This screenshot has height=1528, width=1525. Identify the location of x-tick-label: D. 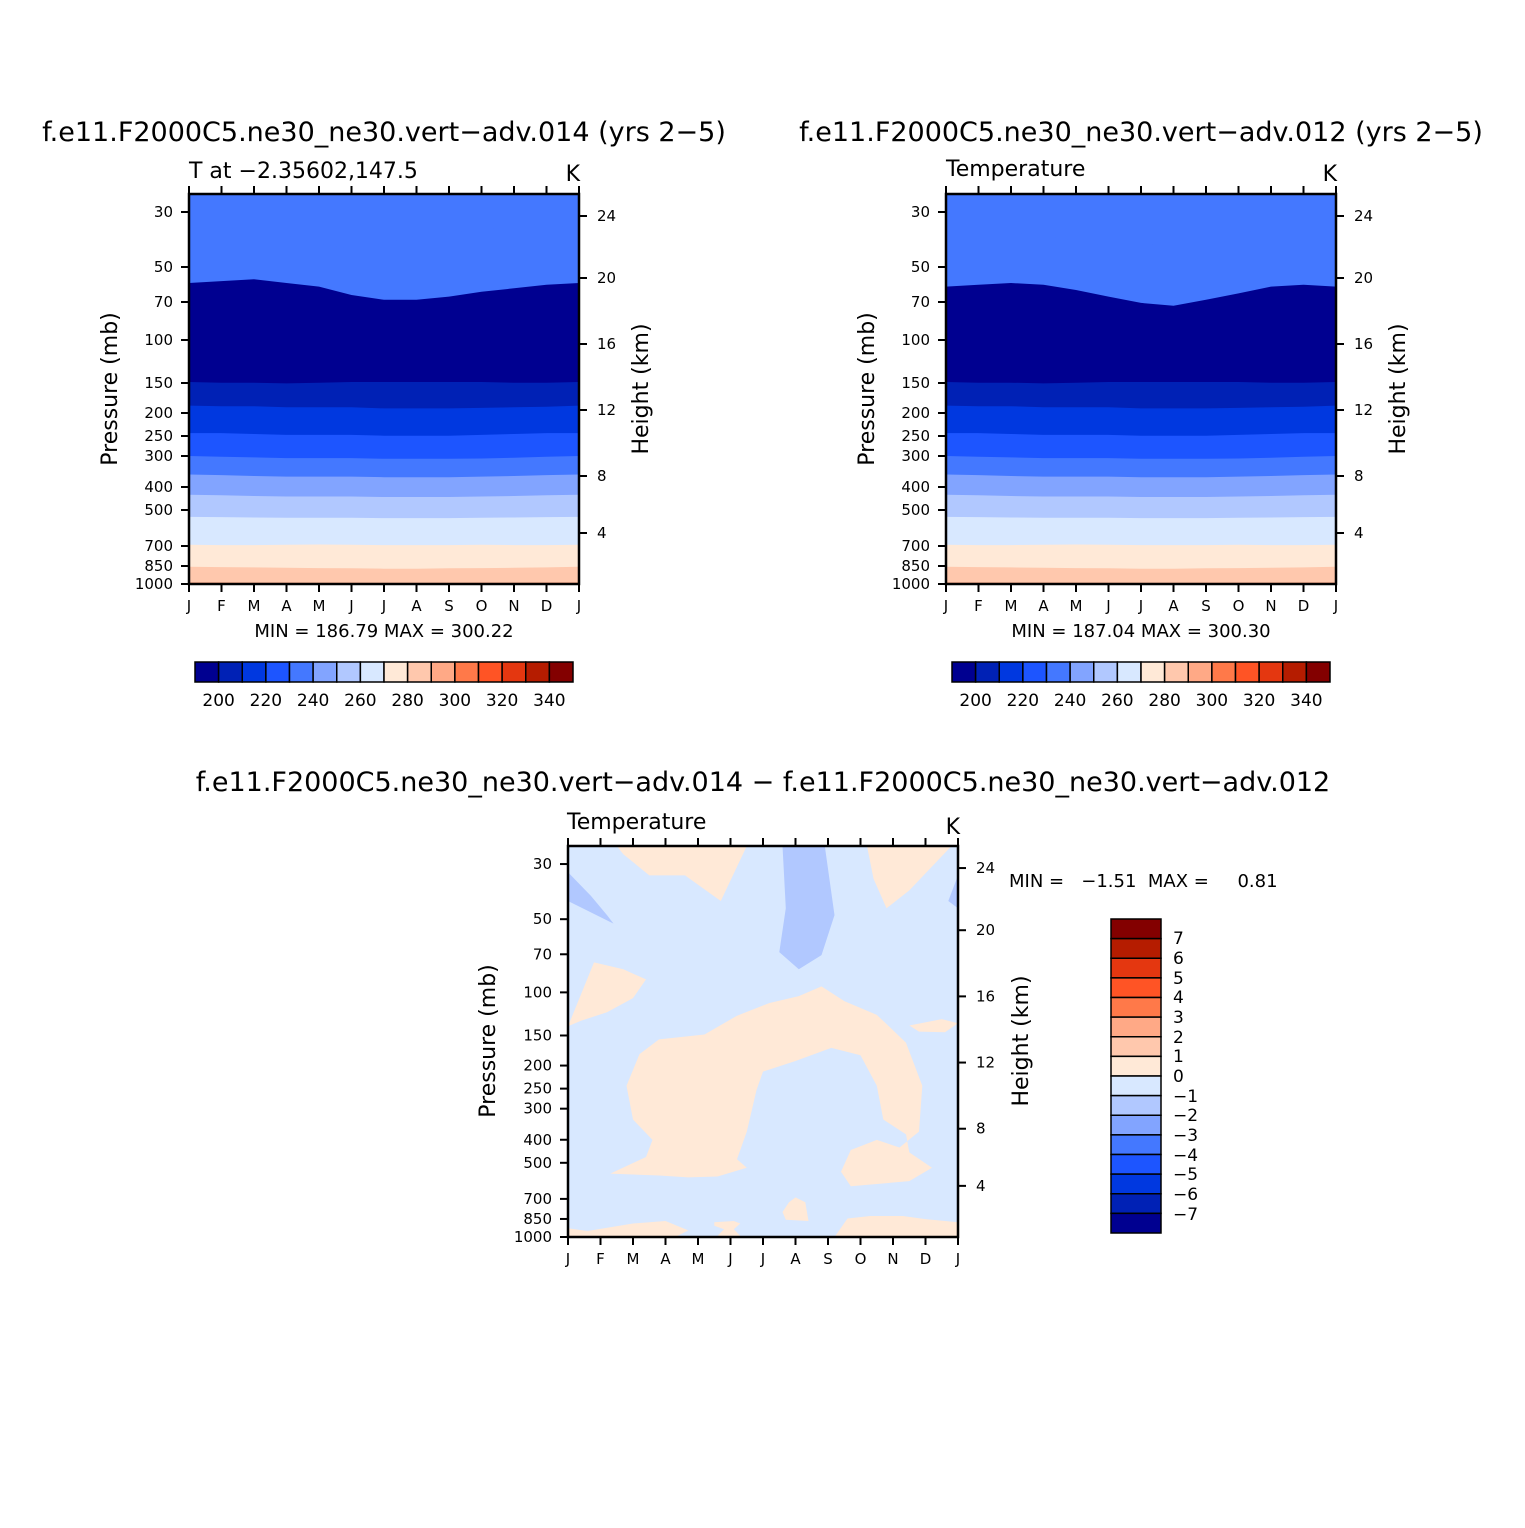
(926, 1259).